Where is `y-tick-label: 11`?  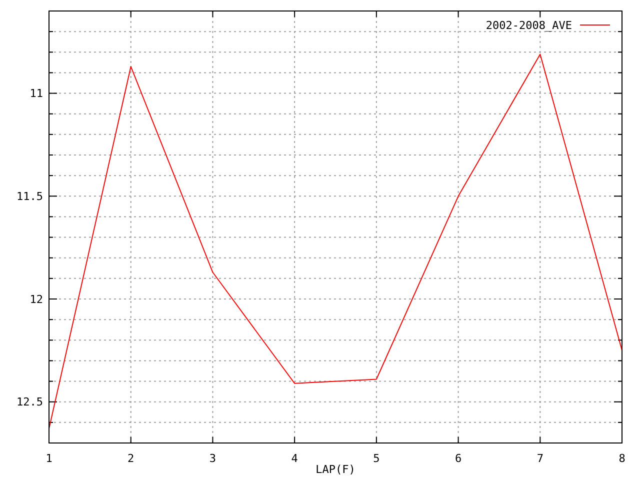
y-tick-label: 11 is located at coordinates (36, 93).